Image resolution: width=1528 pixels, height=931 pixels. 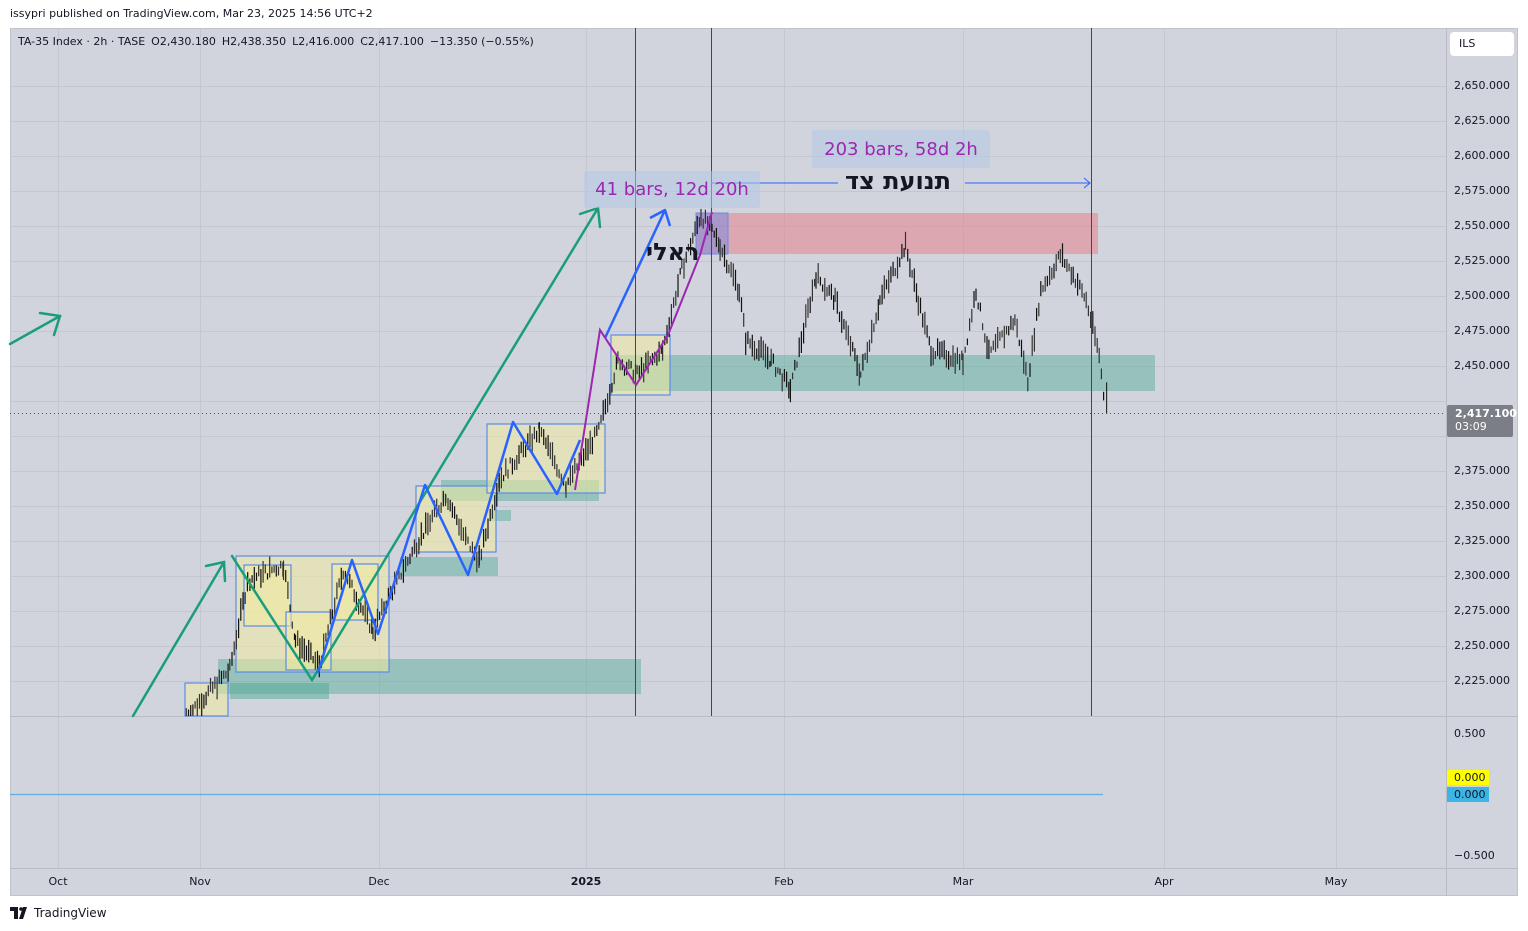 I want to click on tradingview-logo-icon, so click(x=18, y=913).